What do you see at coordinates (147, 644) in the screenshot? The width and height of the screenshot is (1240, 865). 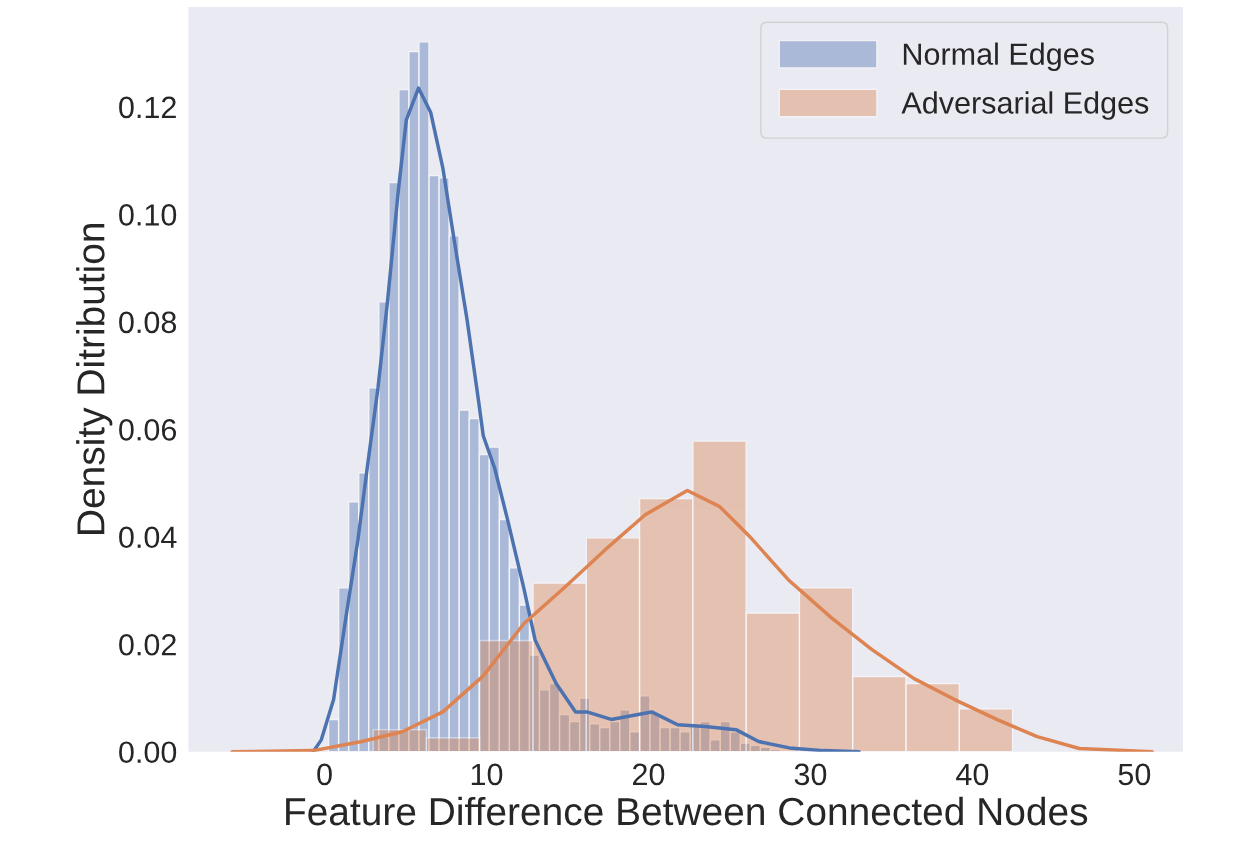 I see `y-tick-label: 0.02` at bounding box center [147, 644].